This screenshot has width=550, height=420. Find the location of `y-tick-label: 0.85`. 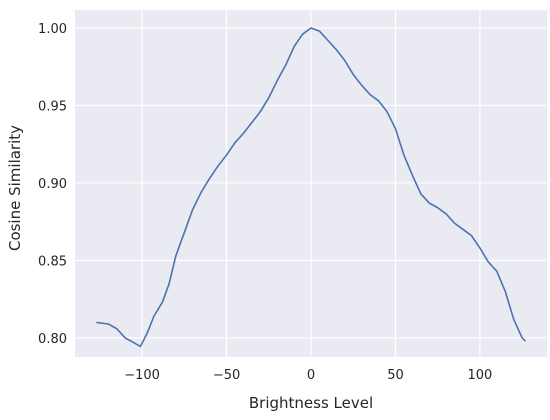

y-tick-label: 0.85 is located at coordinates (52, 261).